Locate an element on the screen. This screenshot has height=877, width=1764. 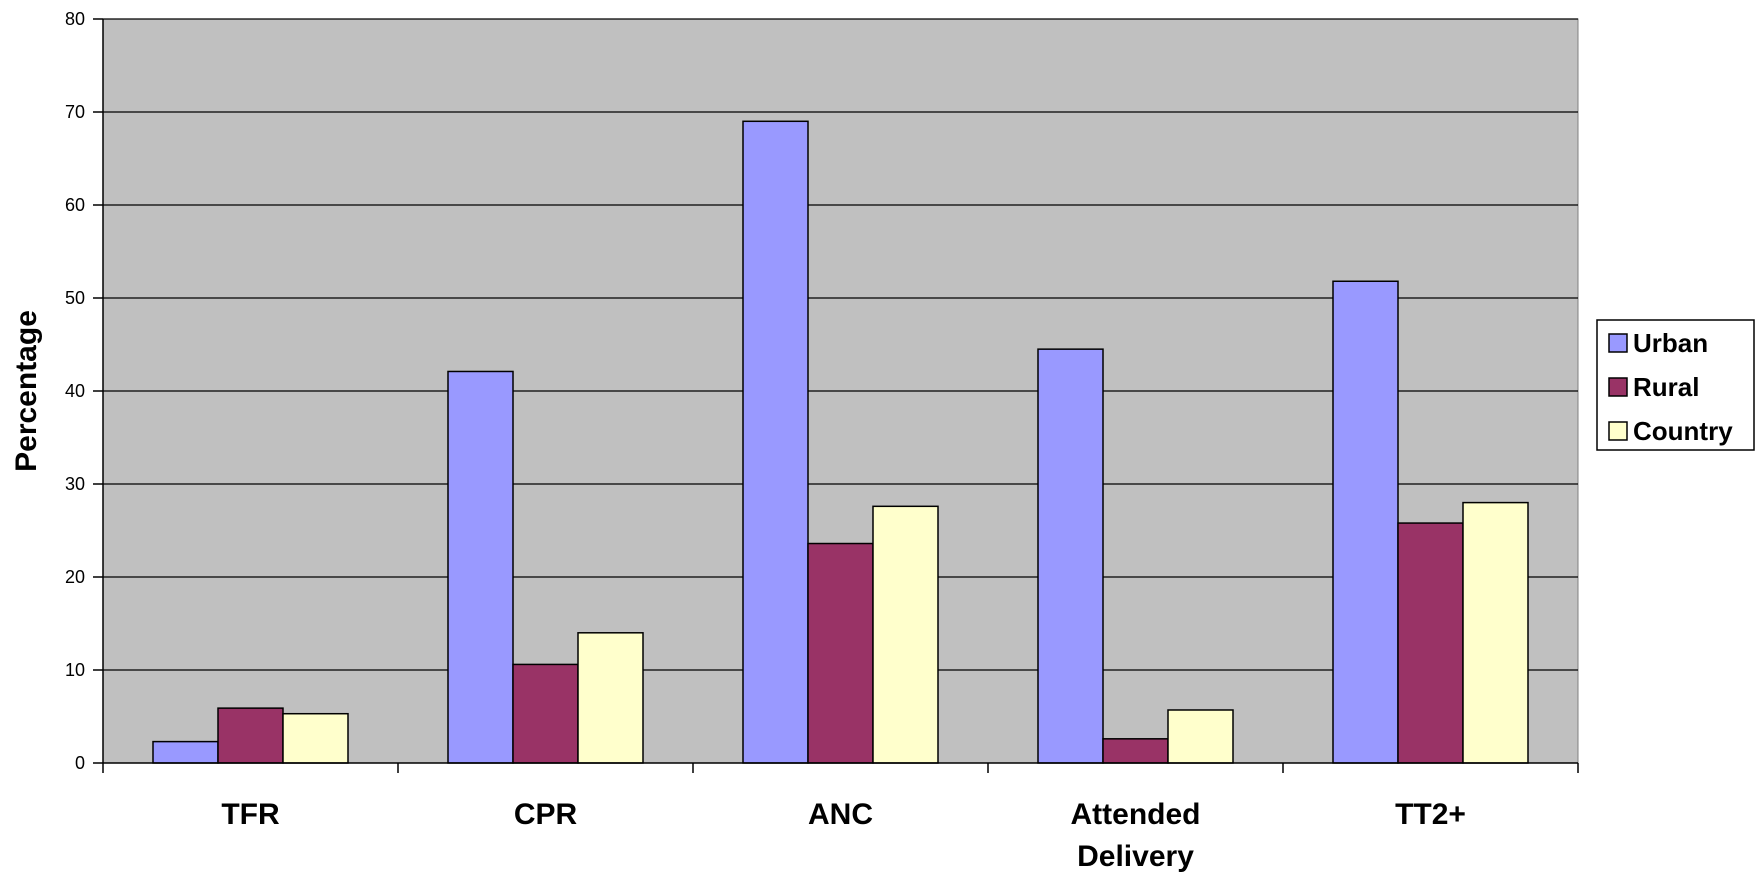
y-tick-labels: 0 10 20 30 40 50 60 70 80 is located at coordinates (84, 391).